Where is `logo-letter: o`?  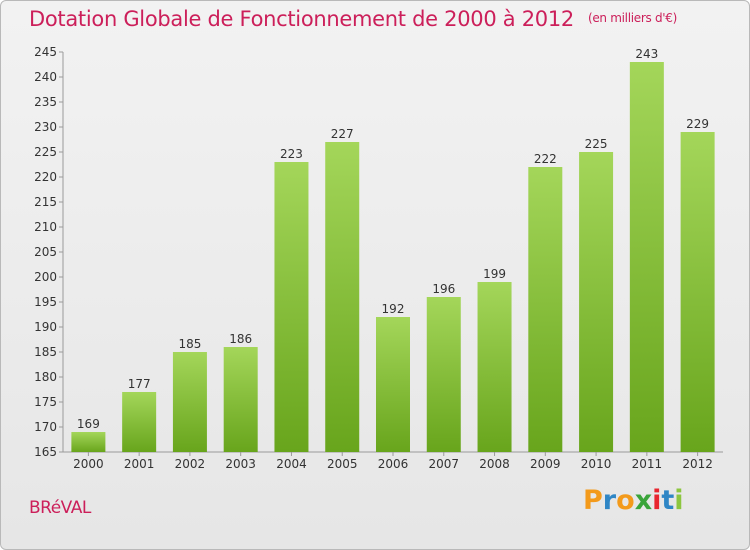 logo-letter: o is located at coordinates (625, 500).